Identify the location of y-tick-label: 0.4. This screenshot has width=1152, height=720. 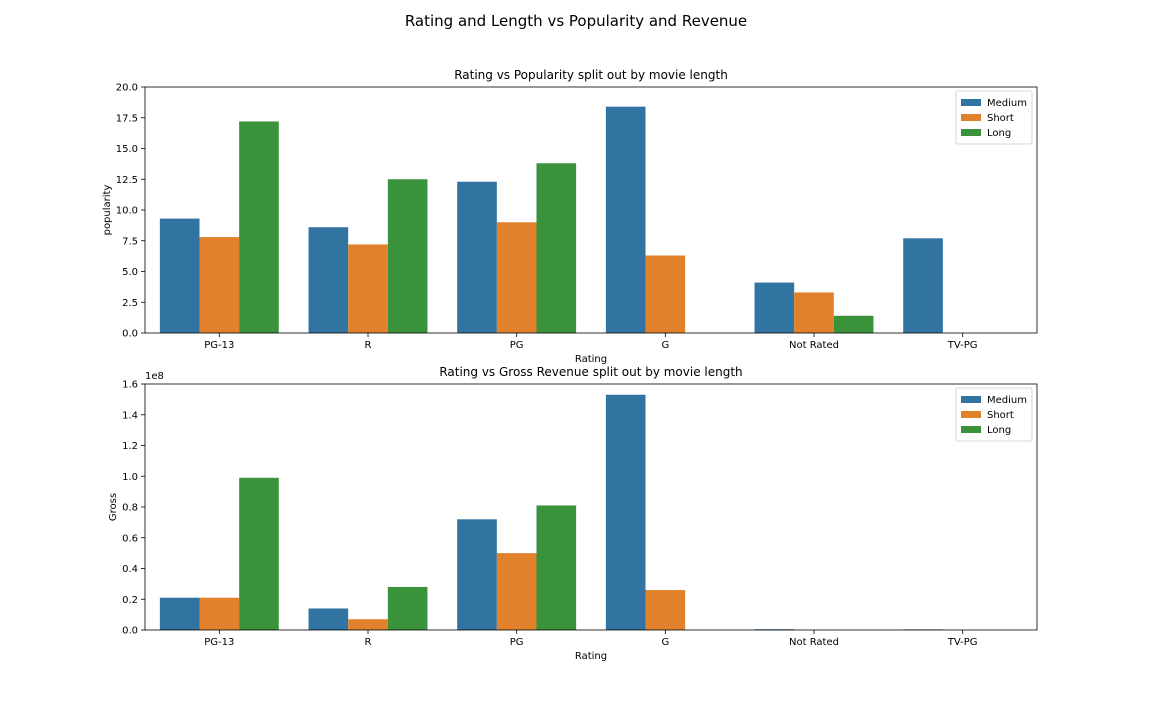
(130, 569).